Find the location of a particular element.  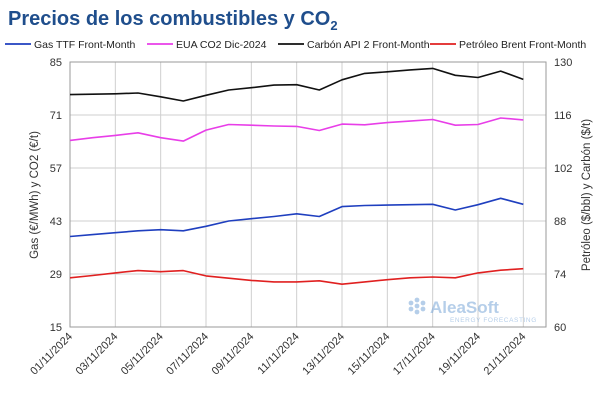

x-tick-label: 07/11/2024 is located at coordinates (187, 354).